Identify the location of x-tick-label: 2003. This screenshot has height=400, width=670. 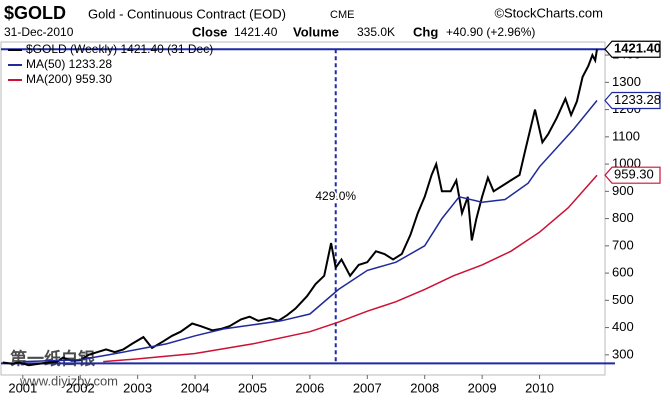
(137, 387).